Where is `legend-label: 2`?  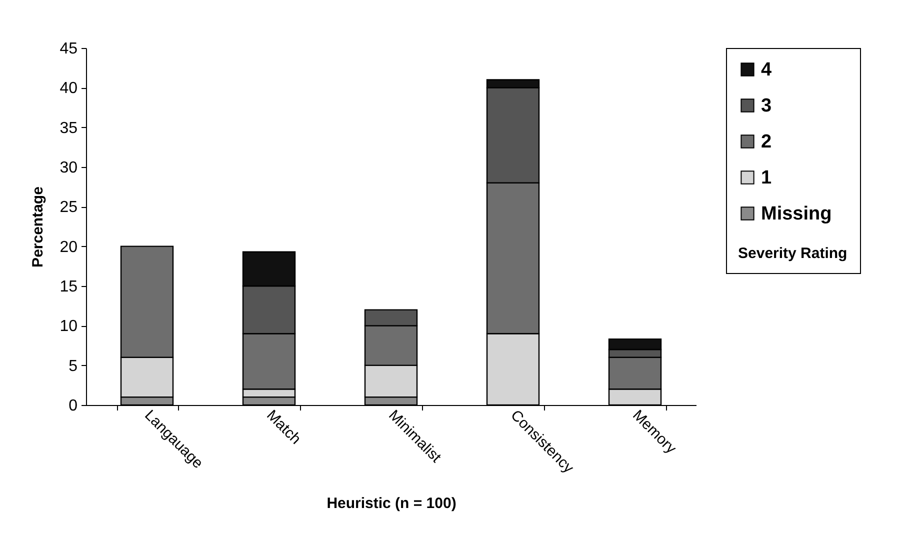
legend-label: 2 is located at coordinates (766, 142).